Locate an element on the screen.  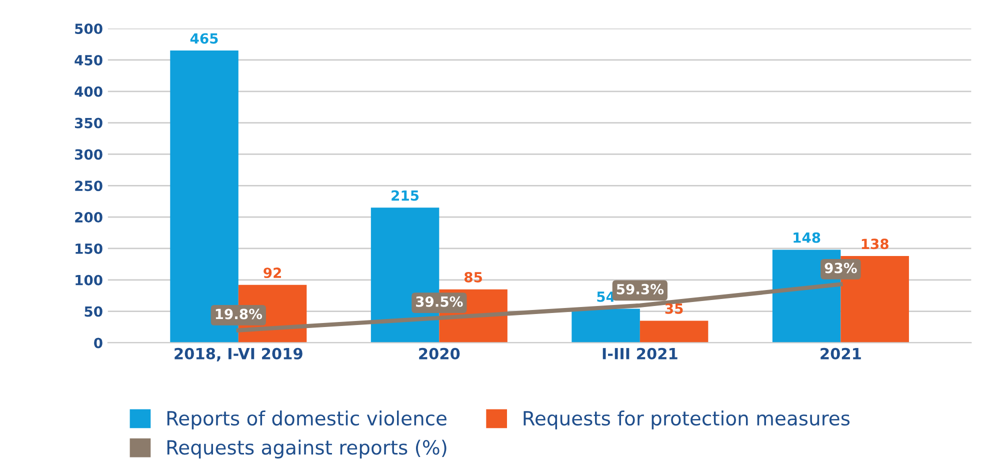
data-label: 59.3% is located at coordinates (640, 289).